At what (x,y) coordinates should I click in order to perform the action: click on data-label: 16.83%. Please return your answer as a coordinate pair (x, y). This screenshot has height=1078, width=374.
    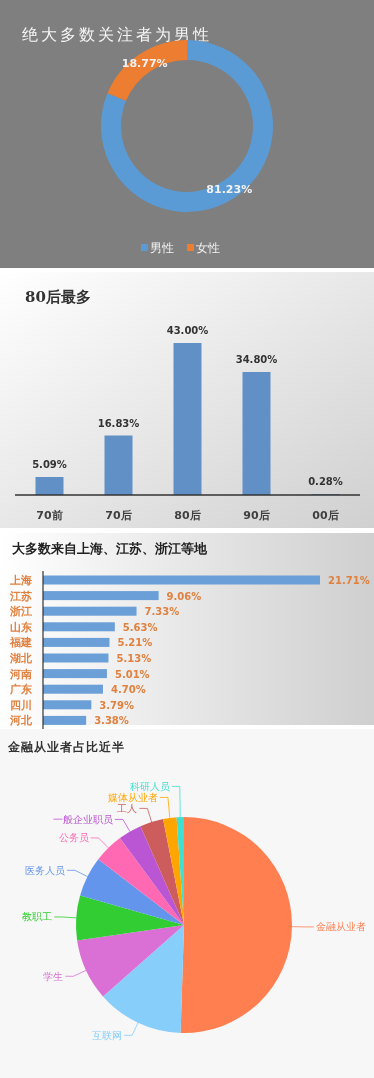
    Looking at the image, I should click on (118, 423).